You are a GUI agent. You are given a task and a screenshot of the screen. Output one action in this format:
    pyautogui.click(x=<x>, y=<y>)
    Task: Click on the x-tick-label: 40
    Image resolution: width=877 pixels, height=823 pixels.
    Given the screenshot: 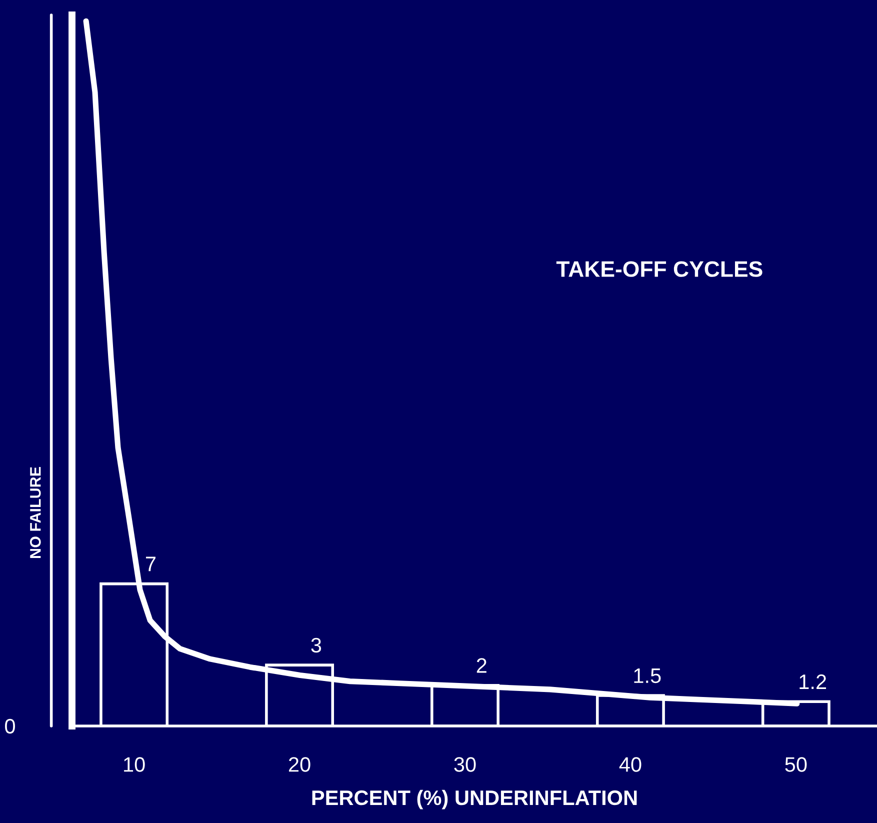 What is the action you would take?
    pyautogui.click(x=630, y=764)
    